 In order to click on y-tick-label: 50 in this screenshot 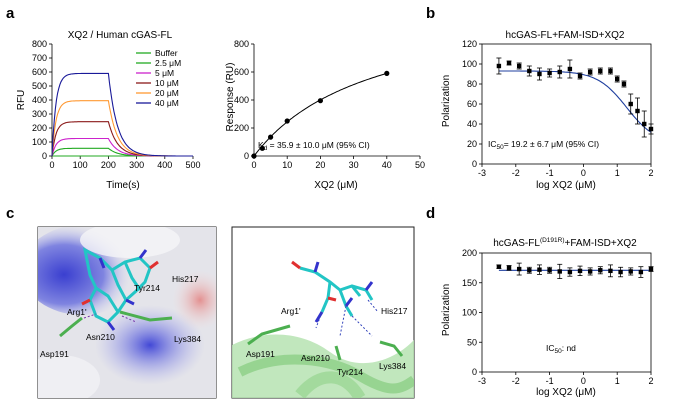, I will do `click(472, 342)`.